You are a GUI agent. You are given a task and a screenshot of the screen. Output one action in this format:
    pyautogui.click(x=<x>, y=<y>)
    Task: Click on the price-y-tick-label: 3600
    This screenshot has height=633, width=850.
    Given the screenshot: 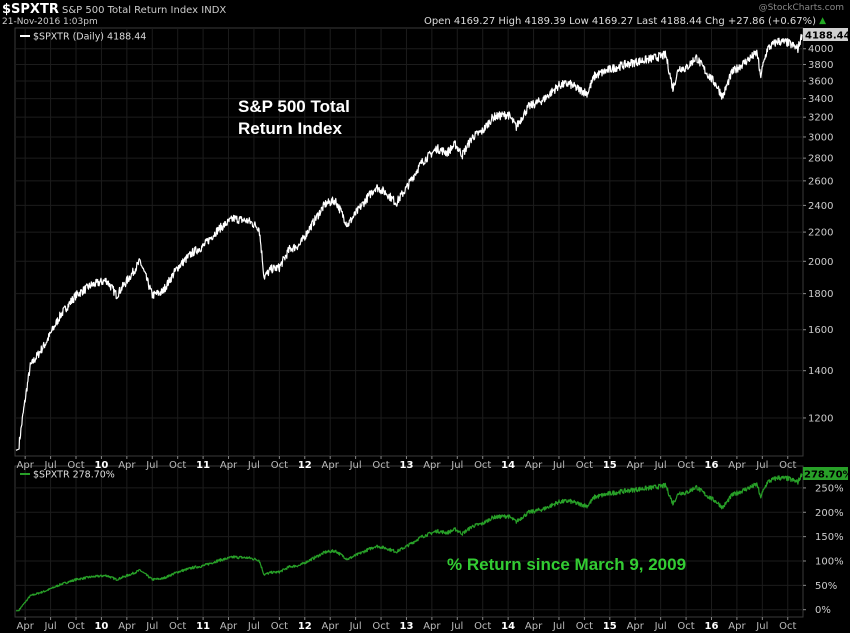 What is the action you would take?
    pyautogui.click(x=820, y=82)
    